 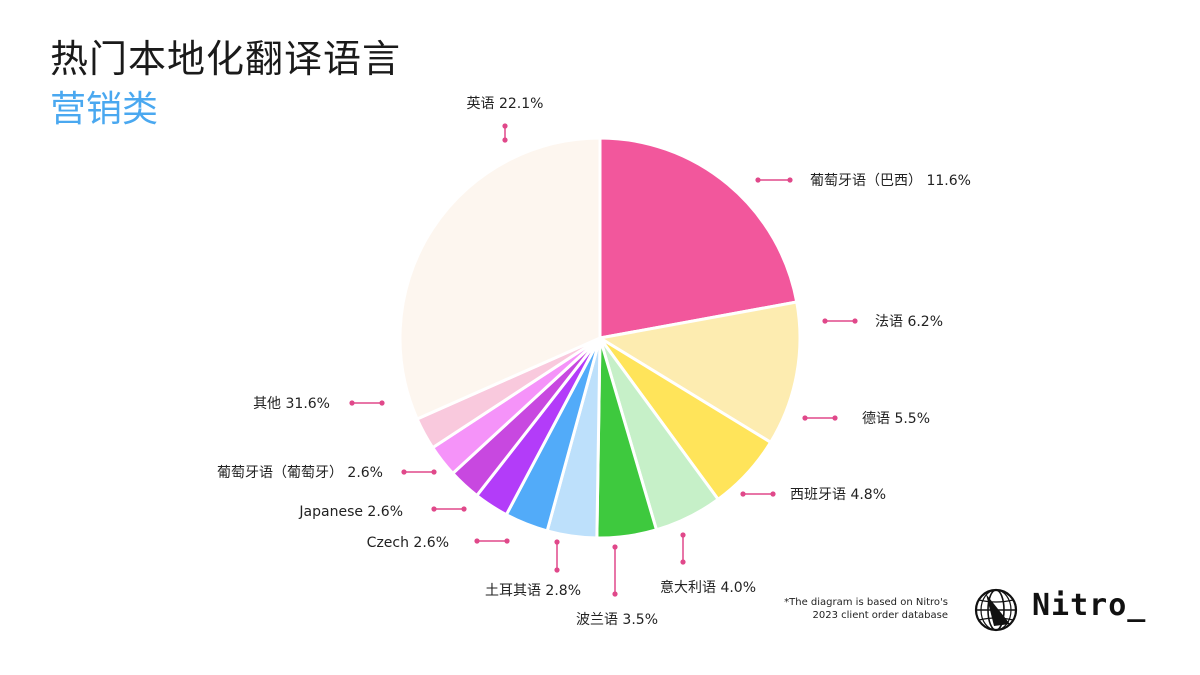 I want to click on slice-label: 葡萄牙语（巴西） 11.6%, so click(x=890, y=181).